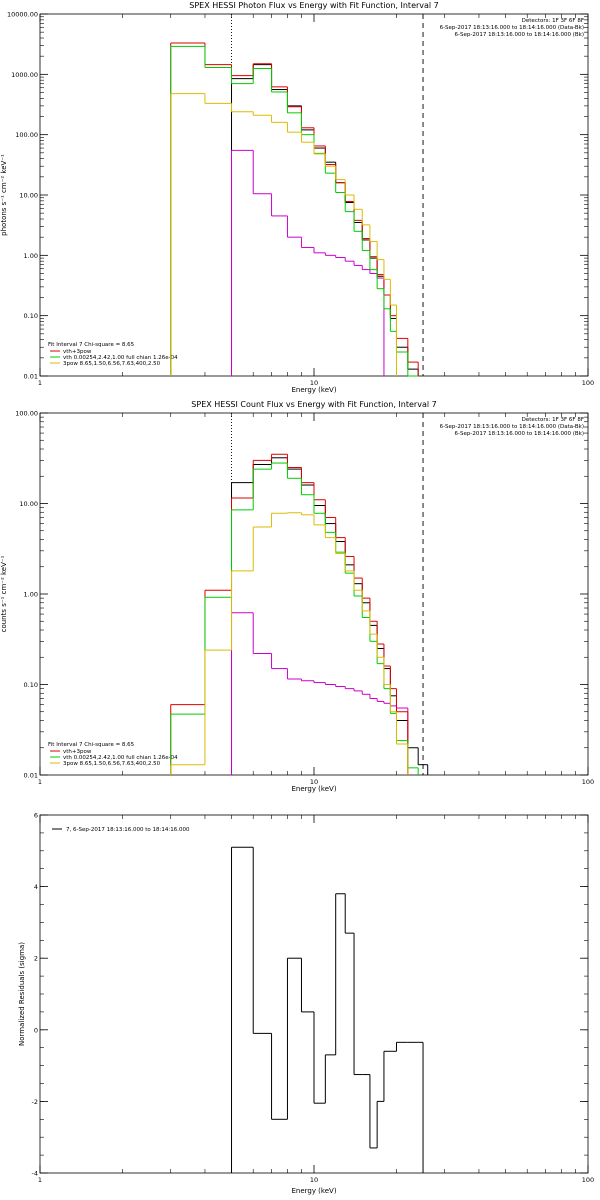 This screenshot has width=600, height=1200. I want to click on count-x-axis-label: Energy (keV), so click(313, 789).